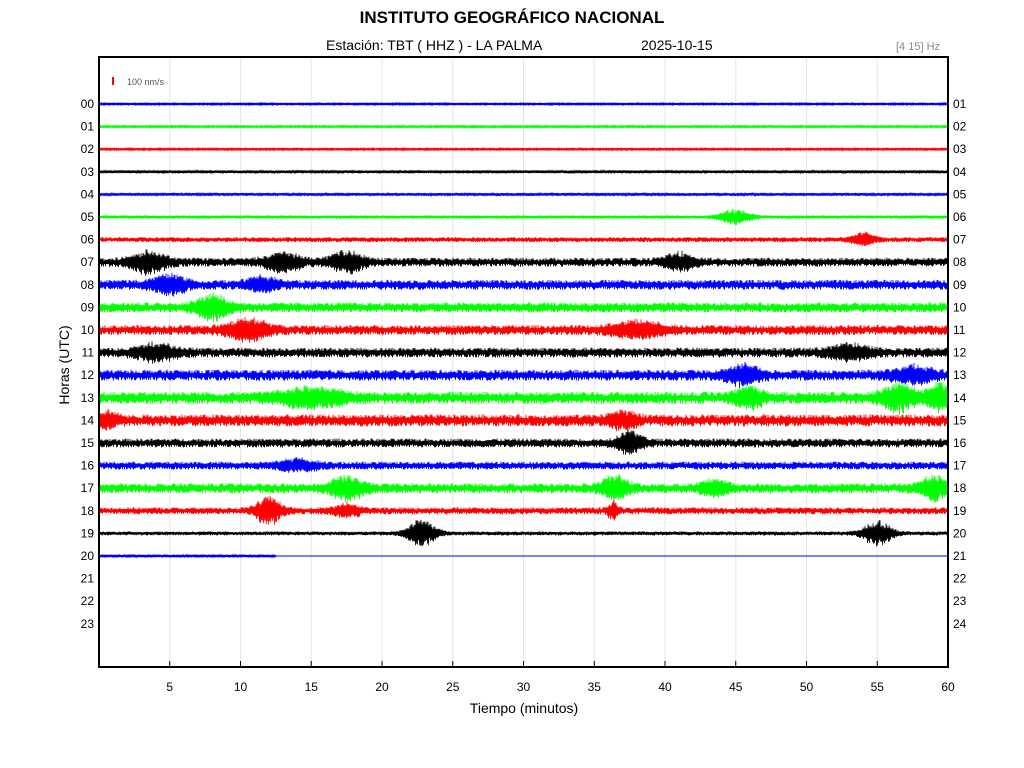 This screenshot has height=768, width=1024. I want to click on x-tick-label: 35, so click(595, 687).